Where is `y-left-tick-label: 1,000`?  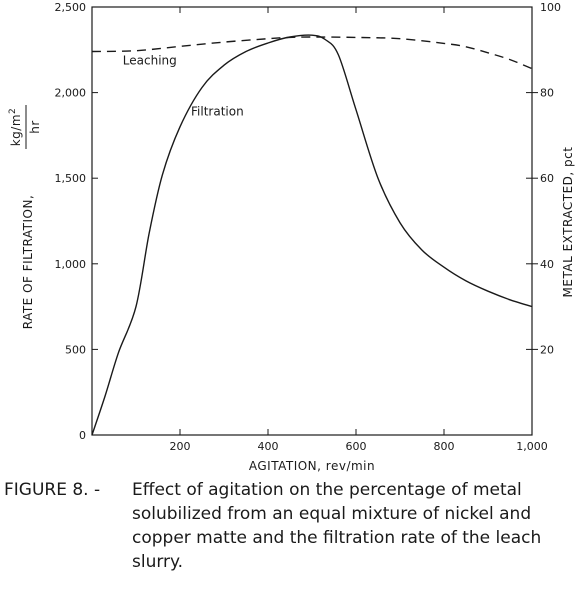 y-left-tick-label: 1,000 is located at coordinates (71, 264).